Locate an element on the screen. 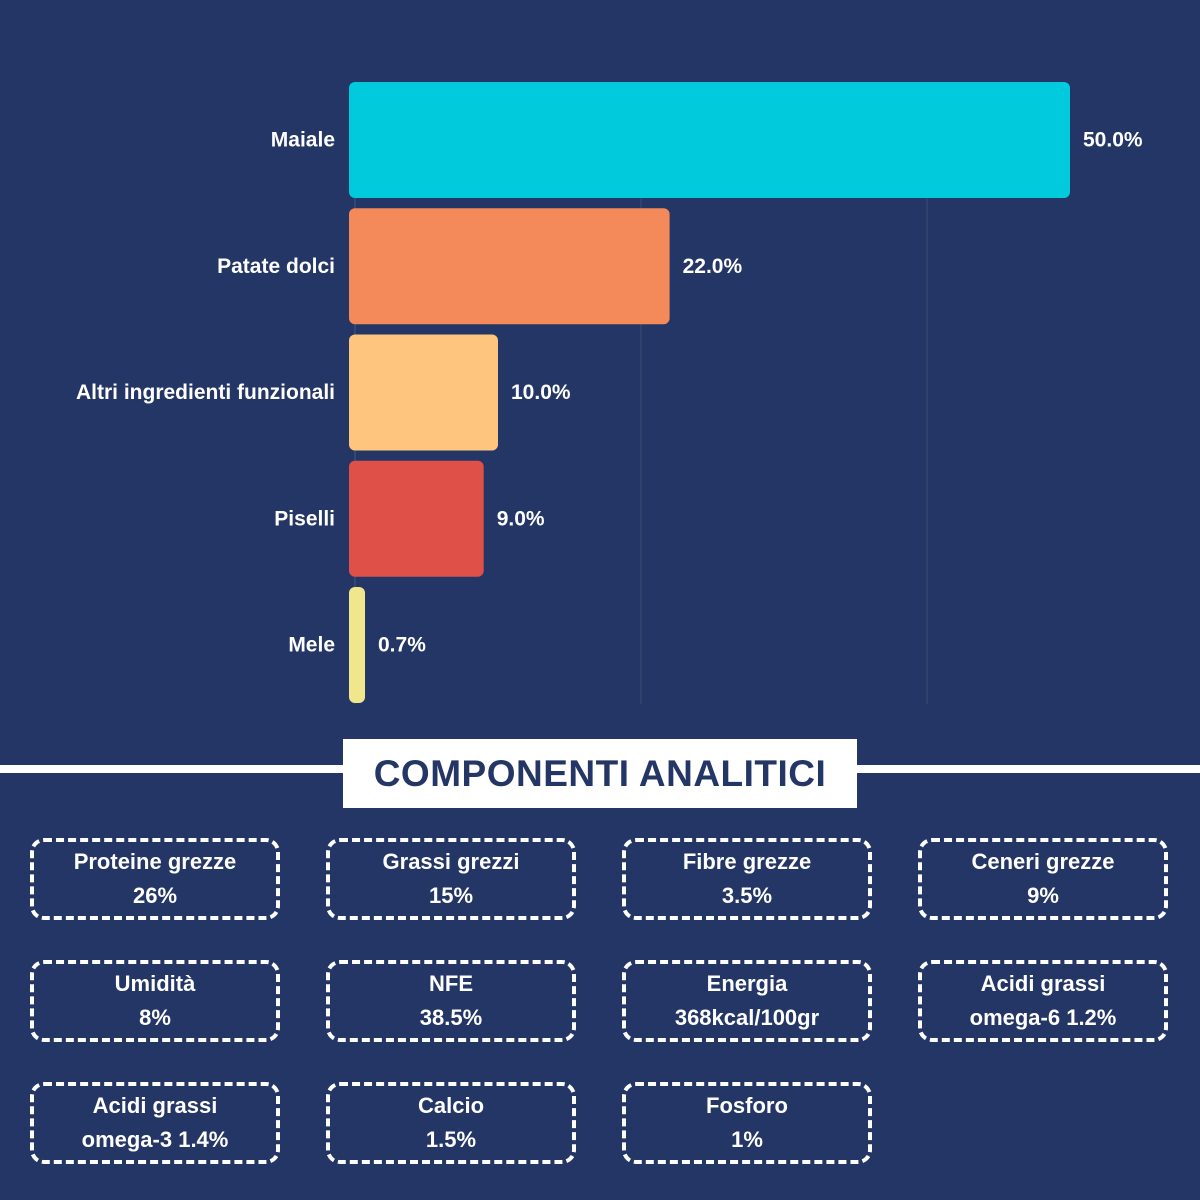 Image resolution: width=1200 pixels, height=1200 pixels. category-label: Mele is located at coordinates (311, 645).